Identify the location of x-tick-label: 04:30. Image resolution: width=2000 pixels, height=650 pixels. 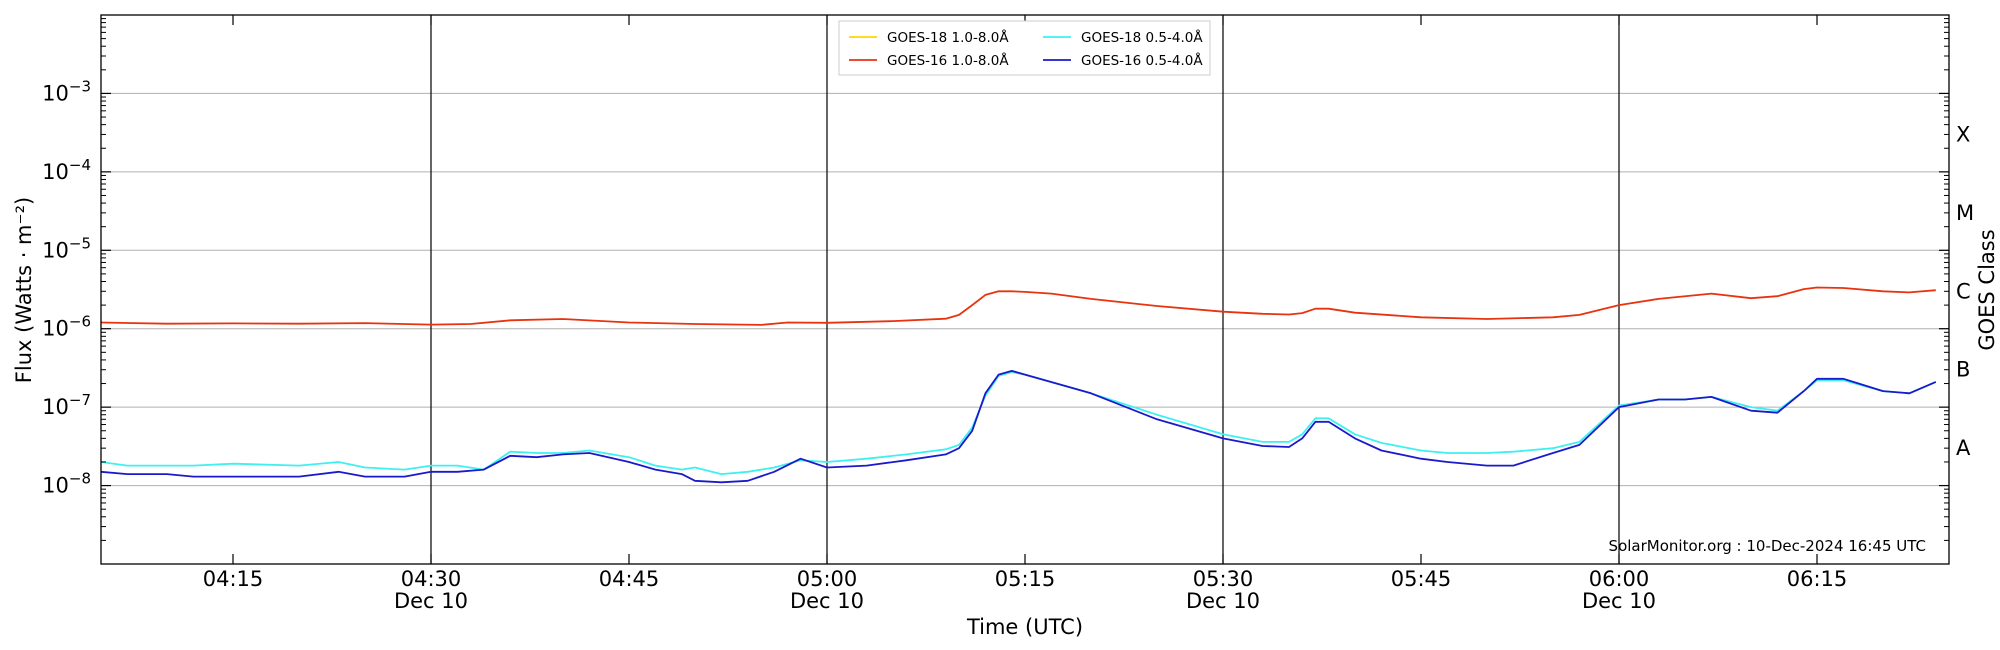
(431, 579).